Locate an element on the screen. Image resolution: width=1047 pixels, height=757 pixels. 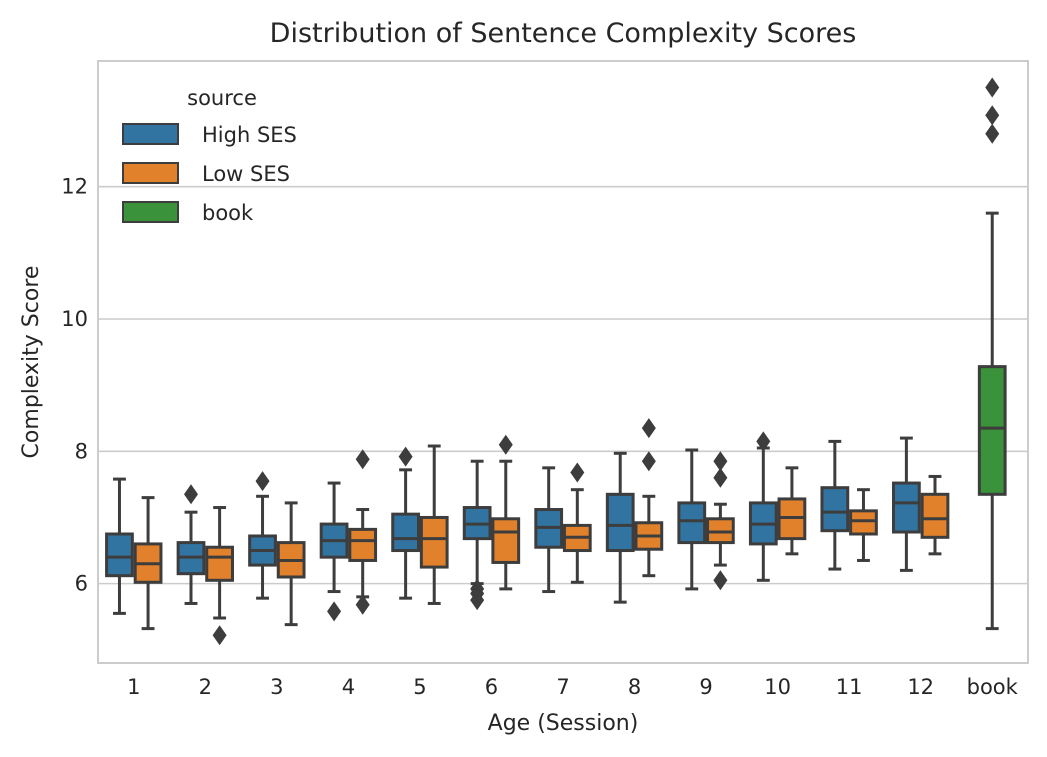
x-tick-label-1: 1 is located at coordinates (133, 687).